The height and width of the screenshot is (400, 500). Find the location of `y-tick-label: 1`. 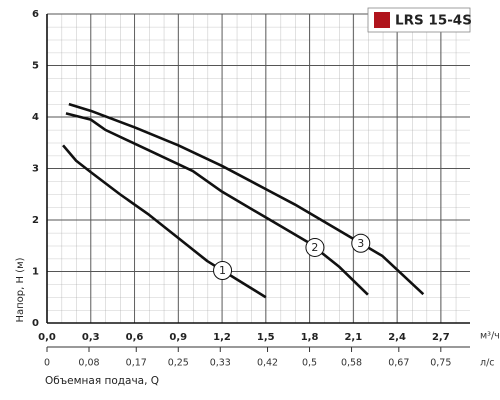

y-tick-label: 1 is located at coordinates (35, 272).